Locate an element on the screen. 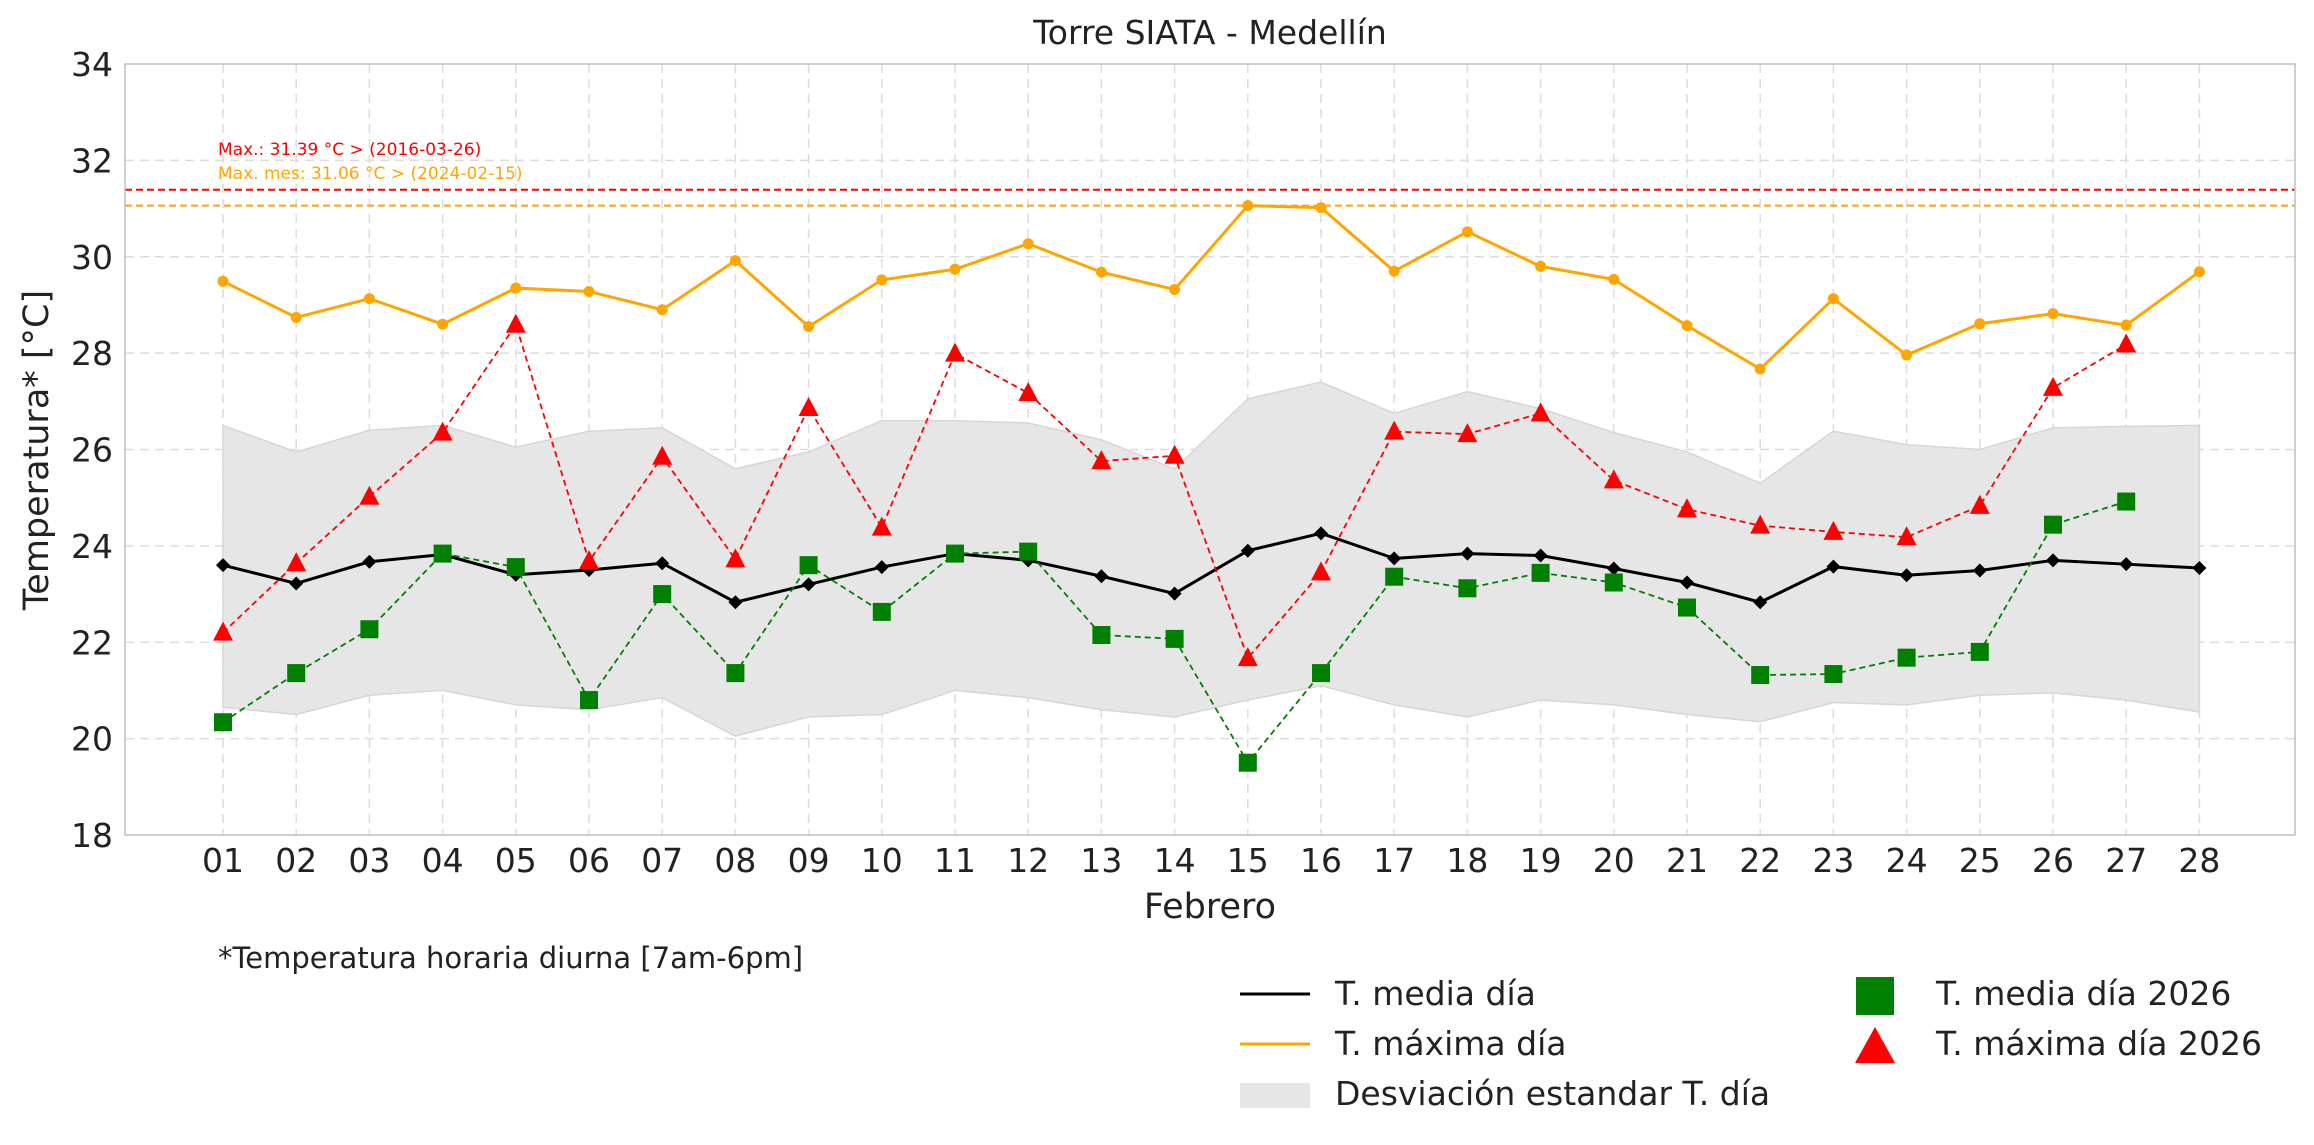 This screenshot has width=2314, height=1145. y-tick-label: 34 is located at coordinates (92, 64).